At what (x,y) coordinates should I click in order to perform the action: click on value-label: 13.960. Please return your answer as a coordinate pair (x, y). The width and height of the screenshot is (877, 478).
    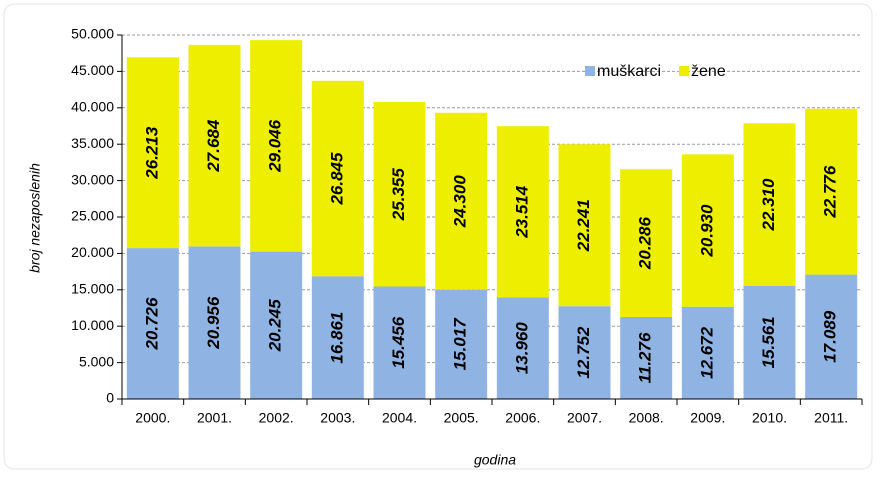
    Looking at the image, I should click on (521, 348).